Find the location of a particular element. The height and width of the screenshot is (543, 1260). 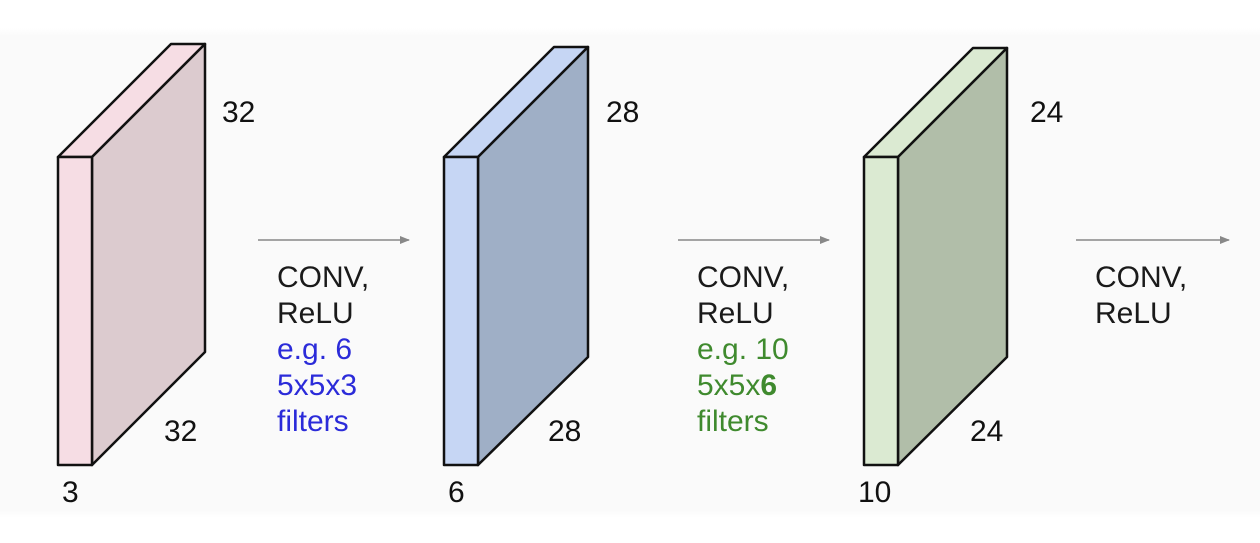

conv2-depth-label: 10 is located at coordinates (875, 492).